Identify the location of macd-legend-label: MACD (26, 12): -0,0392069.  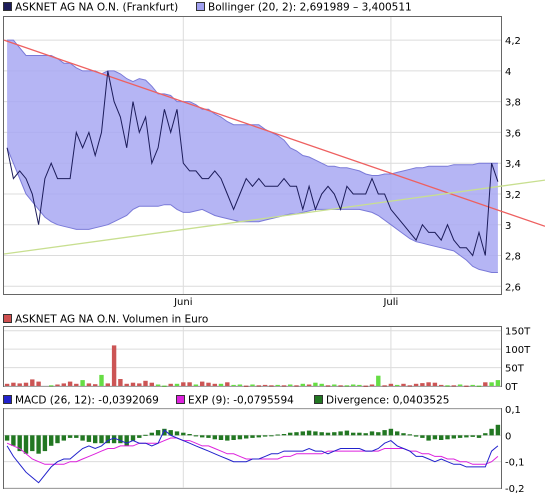
(87, 401).